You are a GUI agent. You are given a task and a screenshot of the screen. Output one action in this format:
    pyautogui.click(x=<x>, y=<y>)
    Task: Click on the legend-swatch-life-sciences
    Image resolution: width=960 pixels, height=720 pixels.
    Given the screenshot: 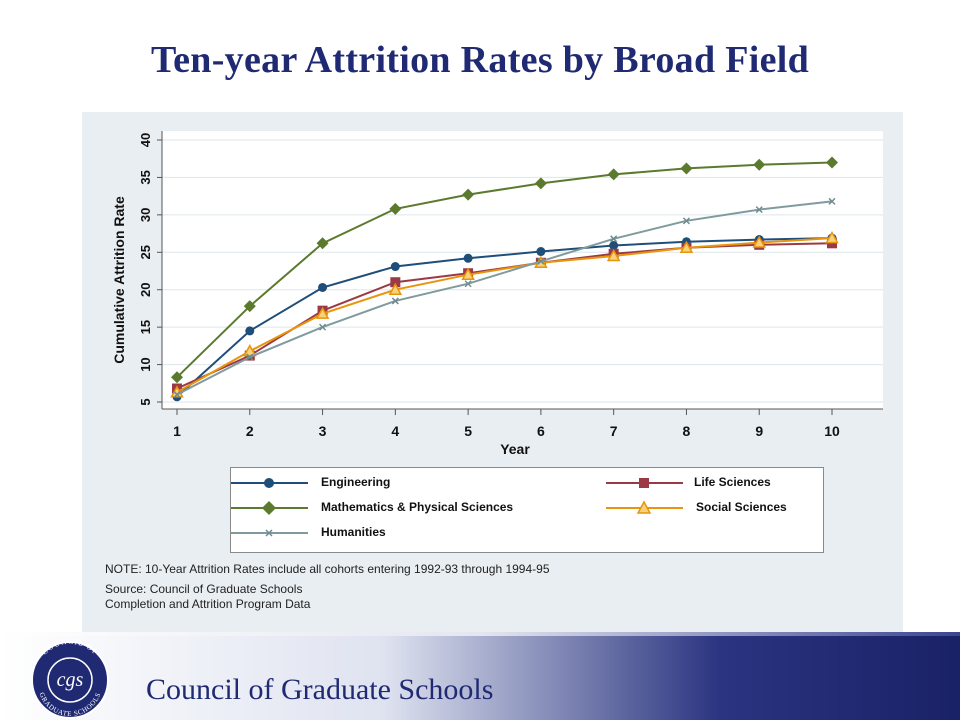 What is the action you would take?
    pyautogui.click(x=644, y=483)
    